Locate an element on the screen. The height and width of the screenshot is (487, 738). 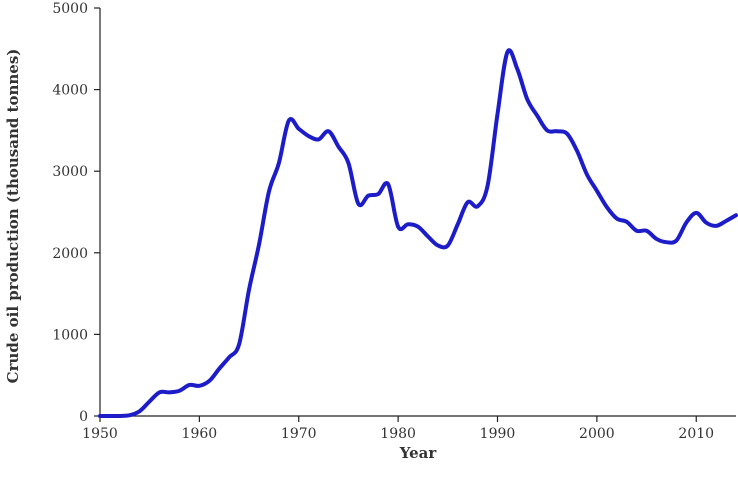
y-ticks: 0 1000 2000 3000 4000 5000 is located at coordinates (76, 213).